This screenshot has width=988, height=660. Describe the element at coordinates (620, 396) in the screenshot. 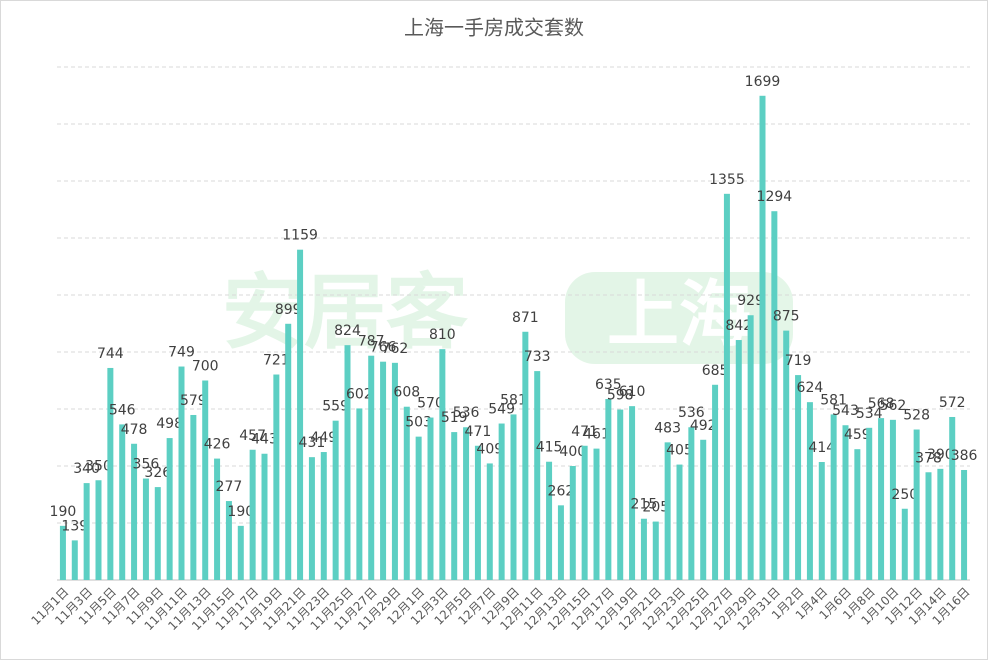

I see `data-label: 598` at that location.